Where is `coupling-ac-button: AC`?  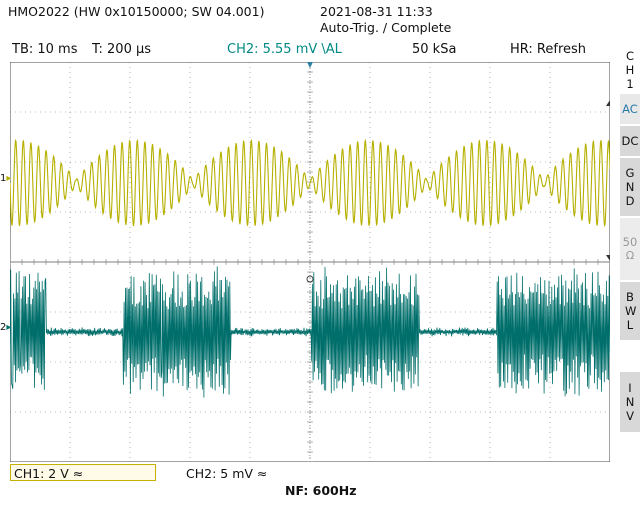 coupling-ac-button: AC is located at coordinates (630, 109).